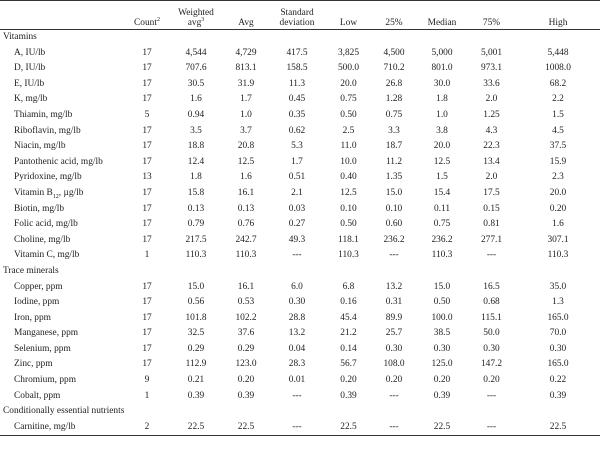 Image resolution: width=600 pixels, height=471 pixels. Describe the element at coordinates (558, 52) in the screenshot. I see `cell-high: 5,448` at that location.